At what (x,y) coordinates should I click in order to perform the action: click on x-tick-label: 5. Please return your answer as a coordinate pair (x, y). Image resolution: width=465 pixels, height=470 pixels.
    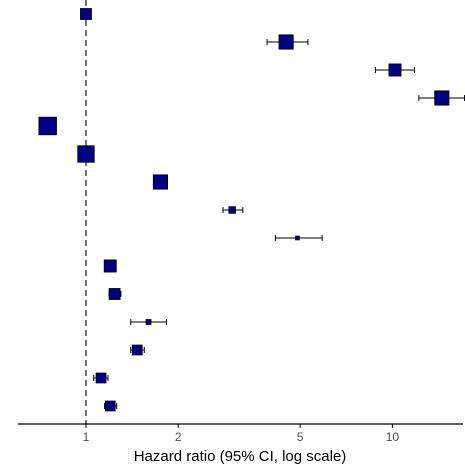
    Looking at the image, I should click on (300, 437).